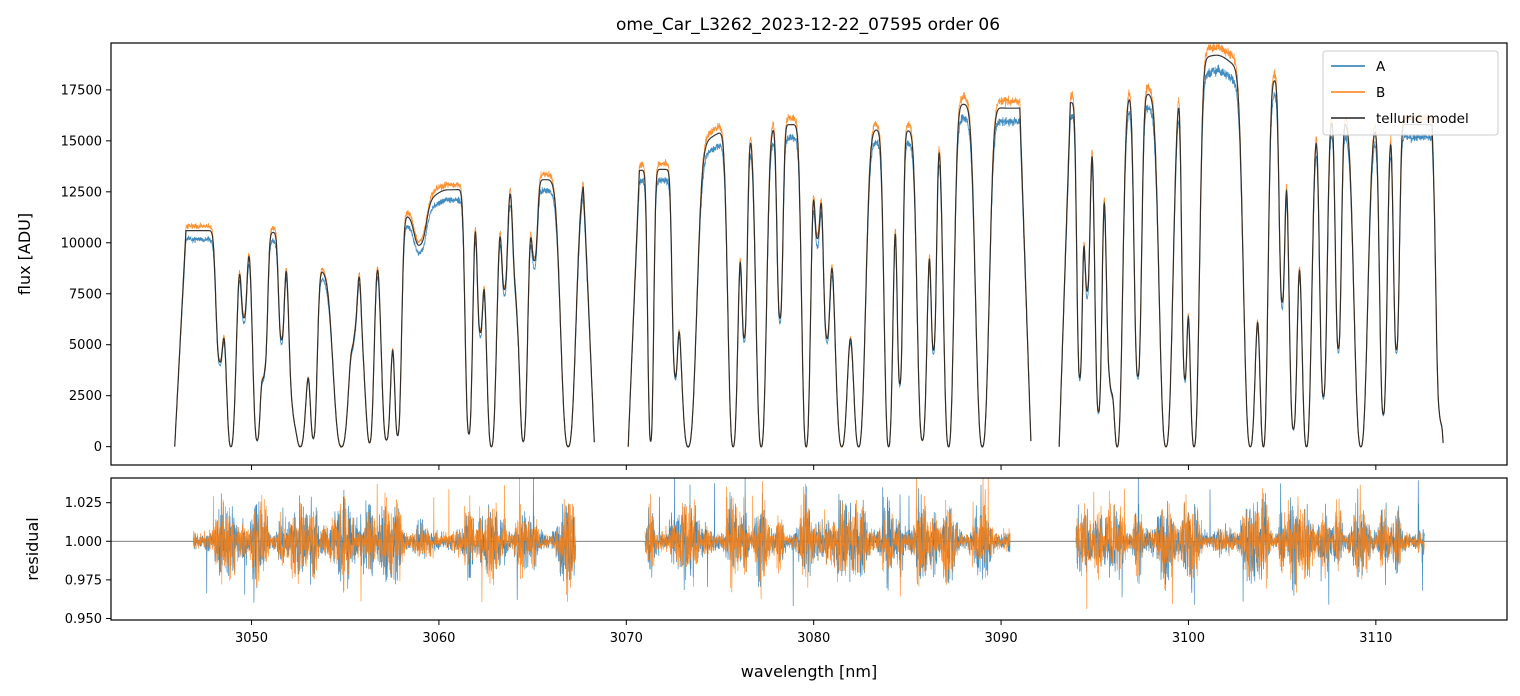  Describe the element at coordinates (98, 447) in the screenshot. I see `top-y-tick-label: 0` at that location.